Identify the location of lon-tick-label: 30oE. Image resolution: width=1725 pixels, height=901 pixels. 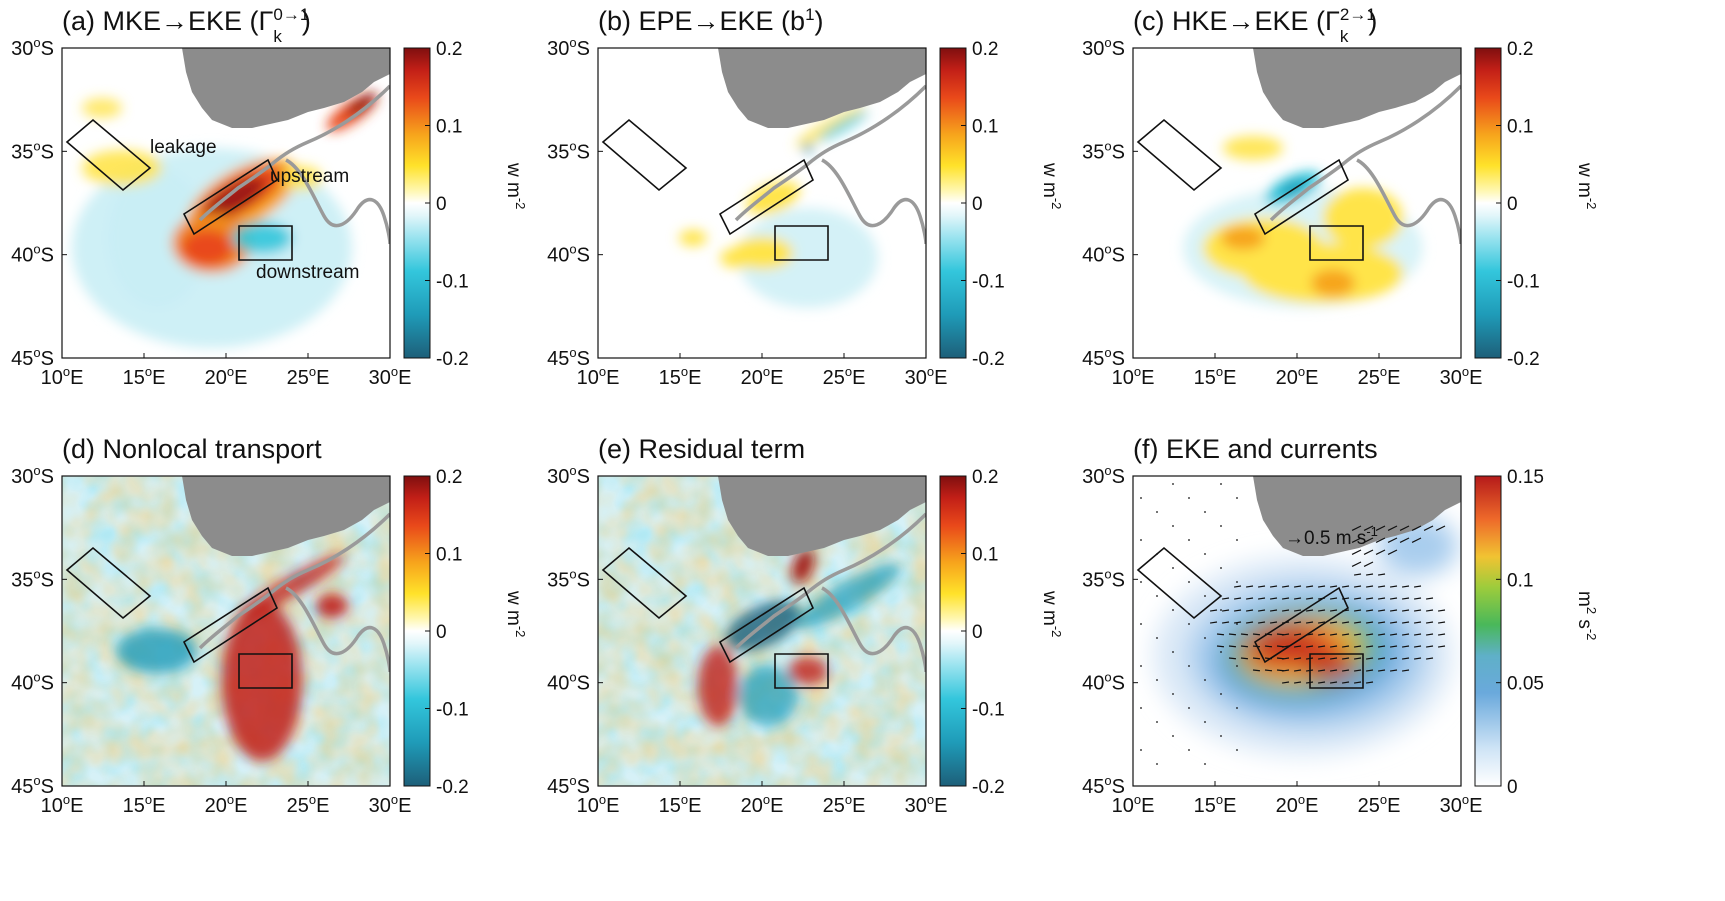
(390, 804).